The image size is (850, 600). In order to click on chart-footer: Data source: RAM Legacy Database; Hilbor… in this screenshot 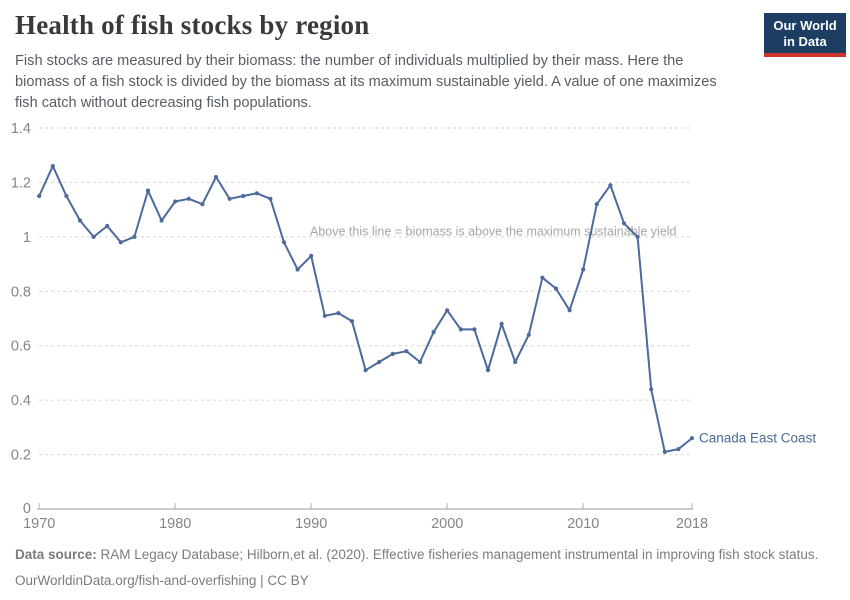, I will do `click(416, 567)`.